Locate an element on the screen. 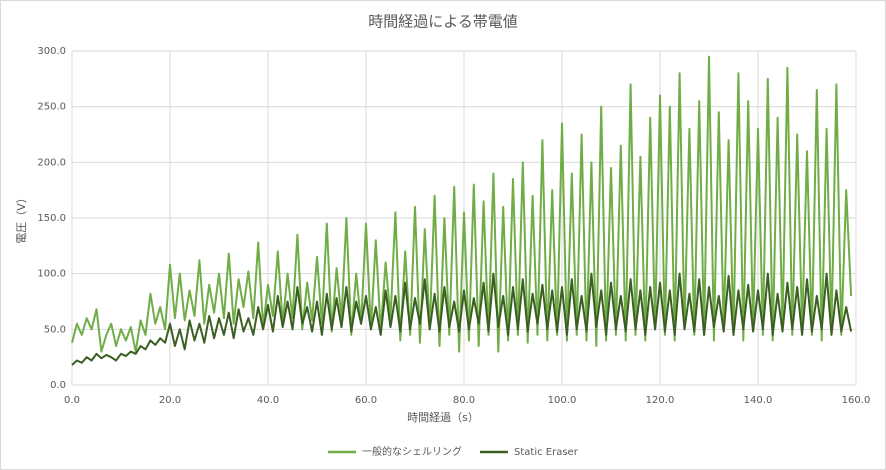 The width and height of the screenshot is (886, 470). y-axis-label: 電圧（V） is located at coordinates (21, 218).